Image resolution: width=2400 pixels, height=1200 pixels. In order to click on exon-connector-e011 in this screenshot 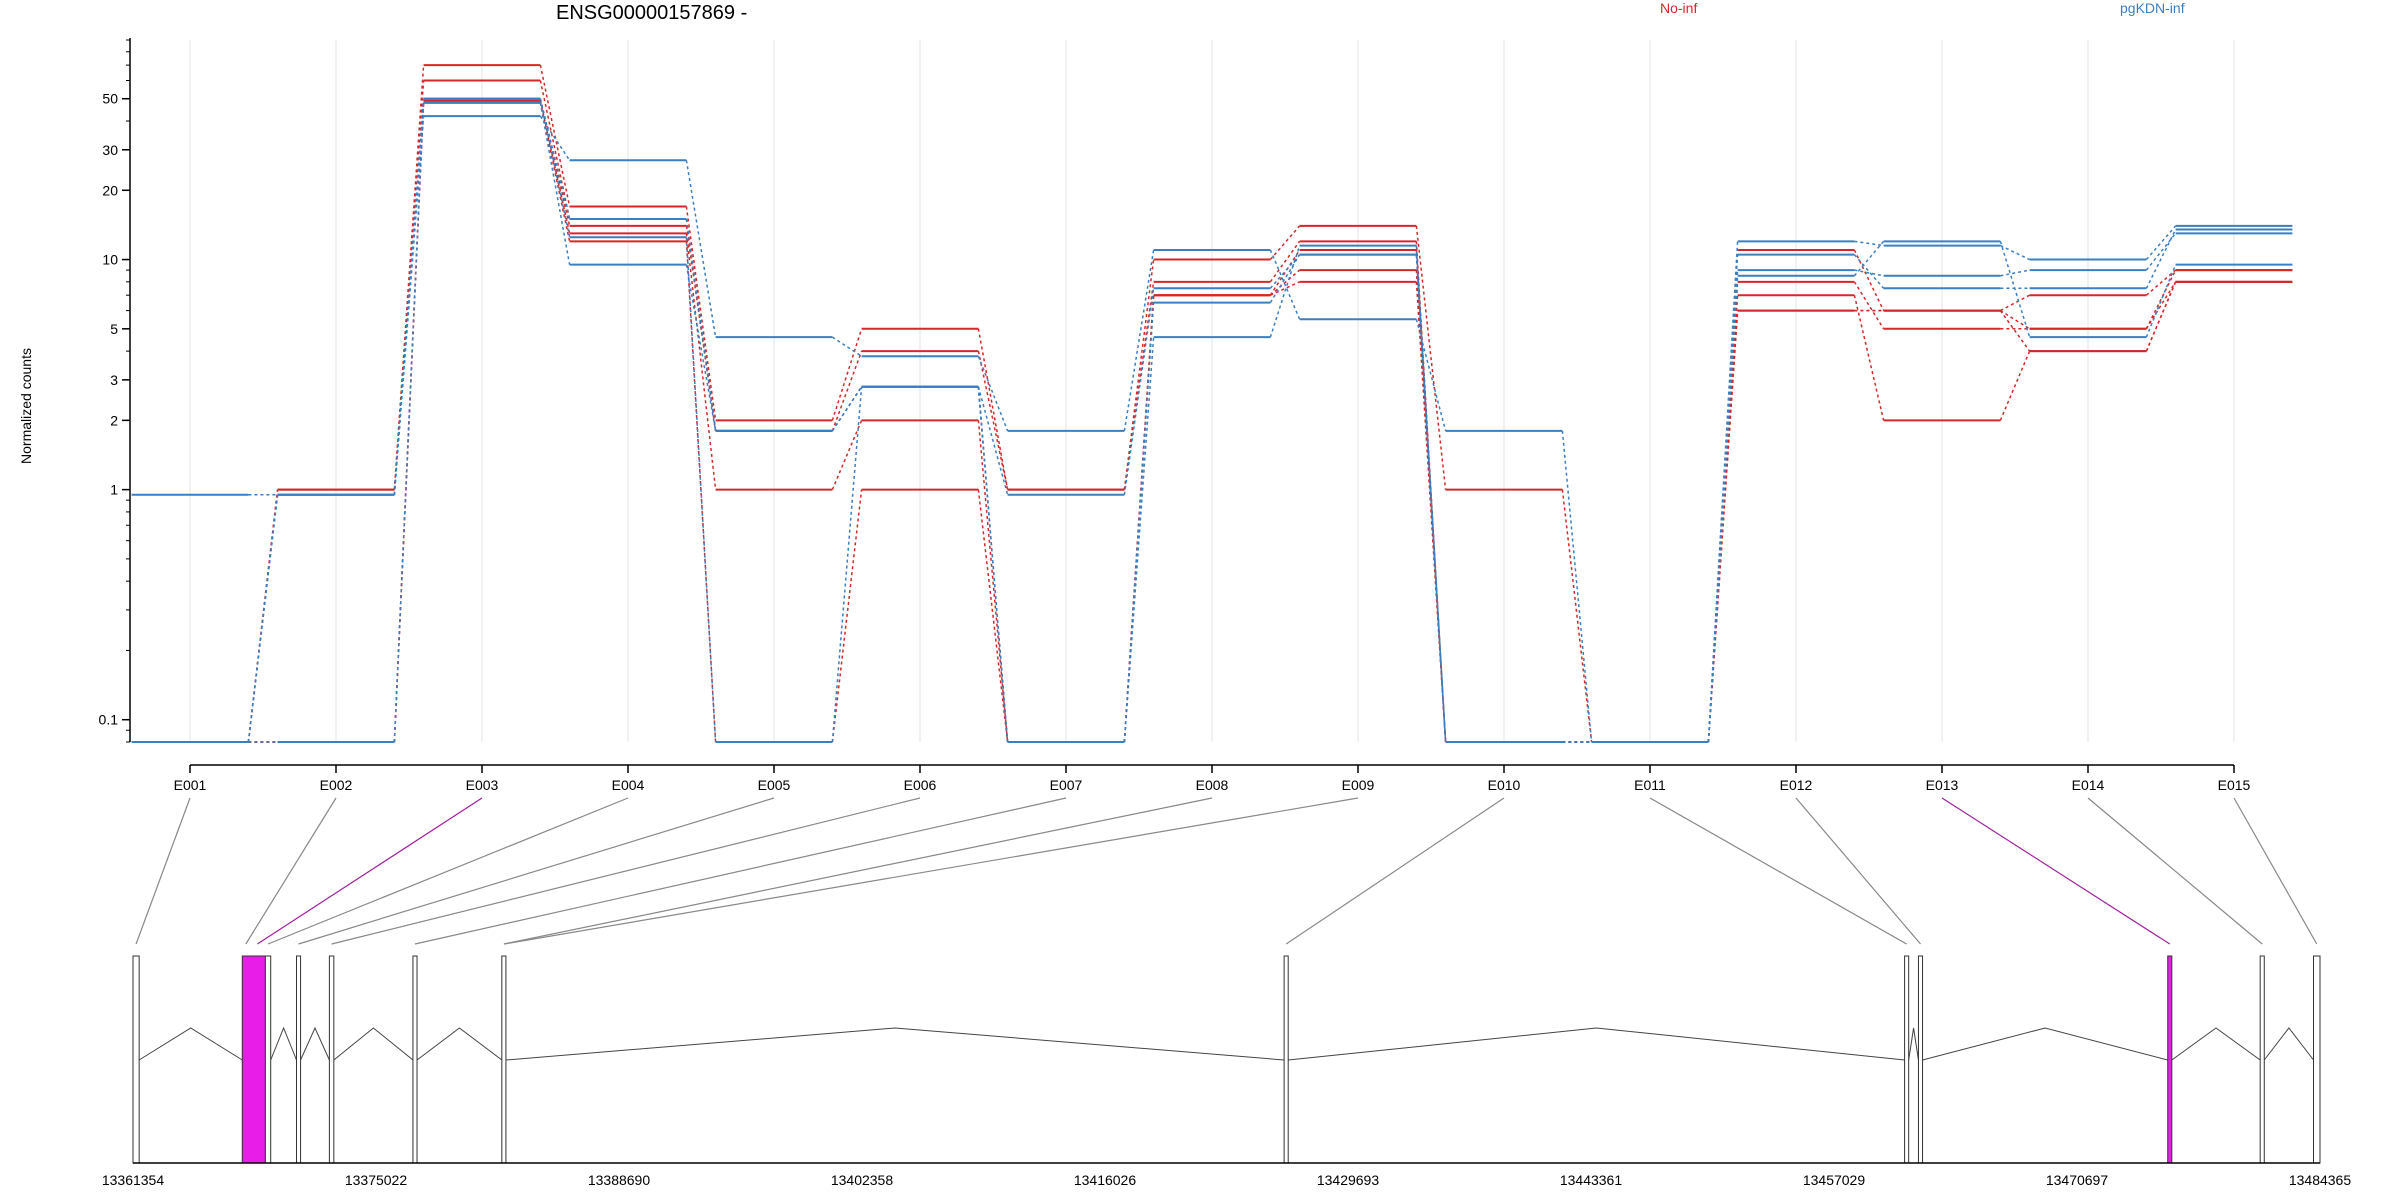, I will do `click(1778, 871)`.